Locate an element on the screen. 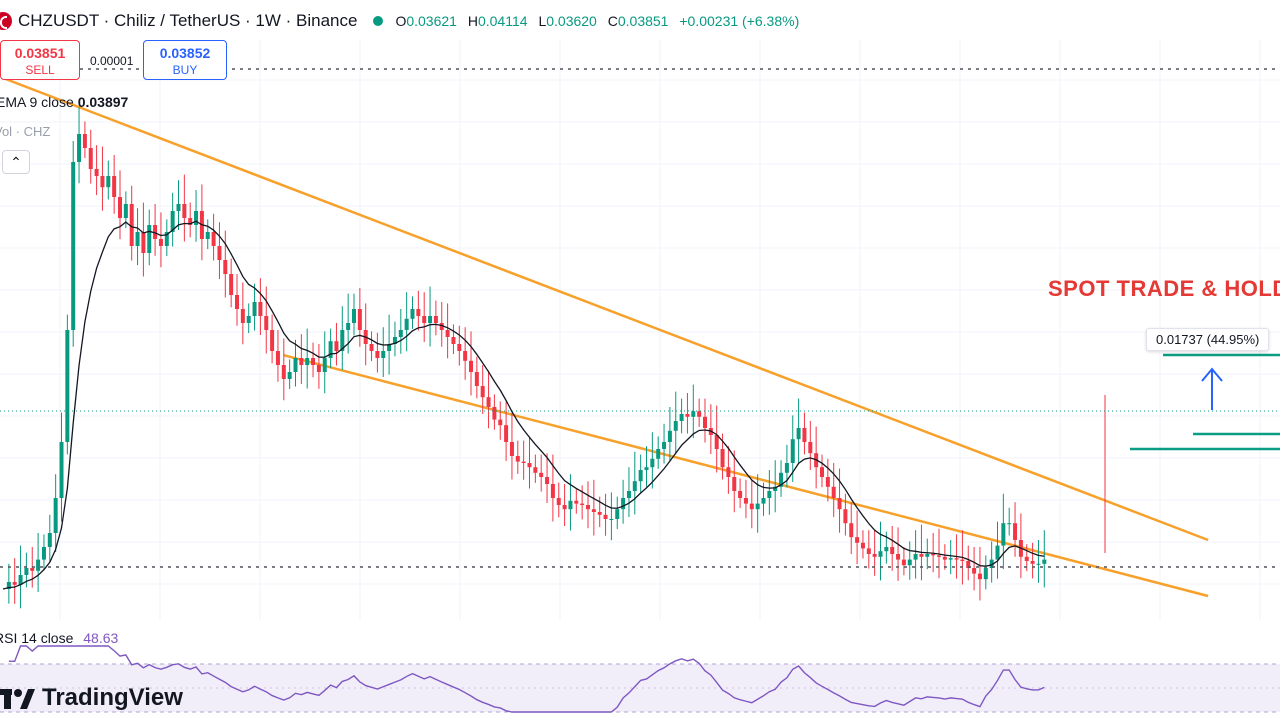 Image resolution: width=1280 pixels, height=720 pixels. rsi-pane is located at coordinates (640, 679).